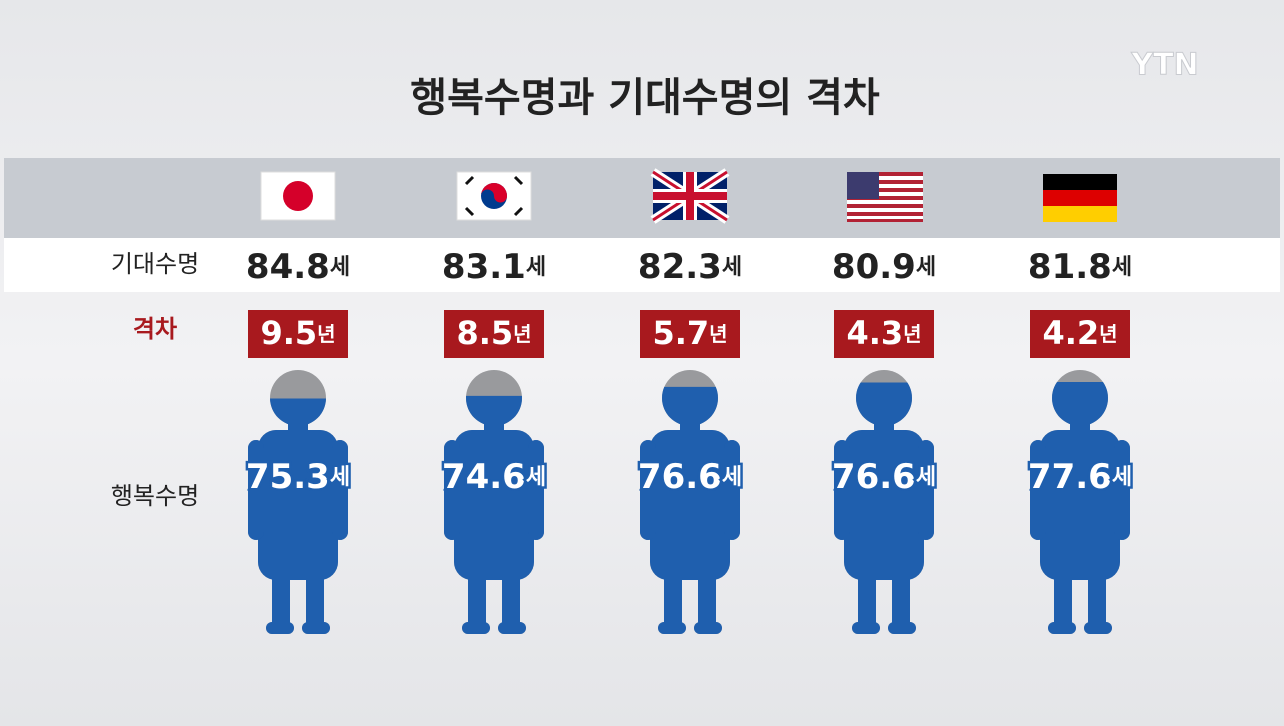 The height and width of the screenshot is (726, 1284). I want to click on number: 84.8, so click(288, 267).